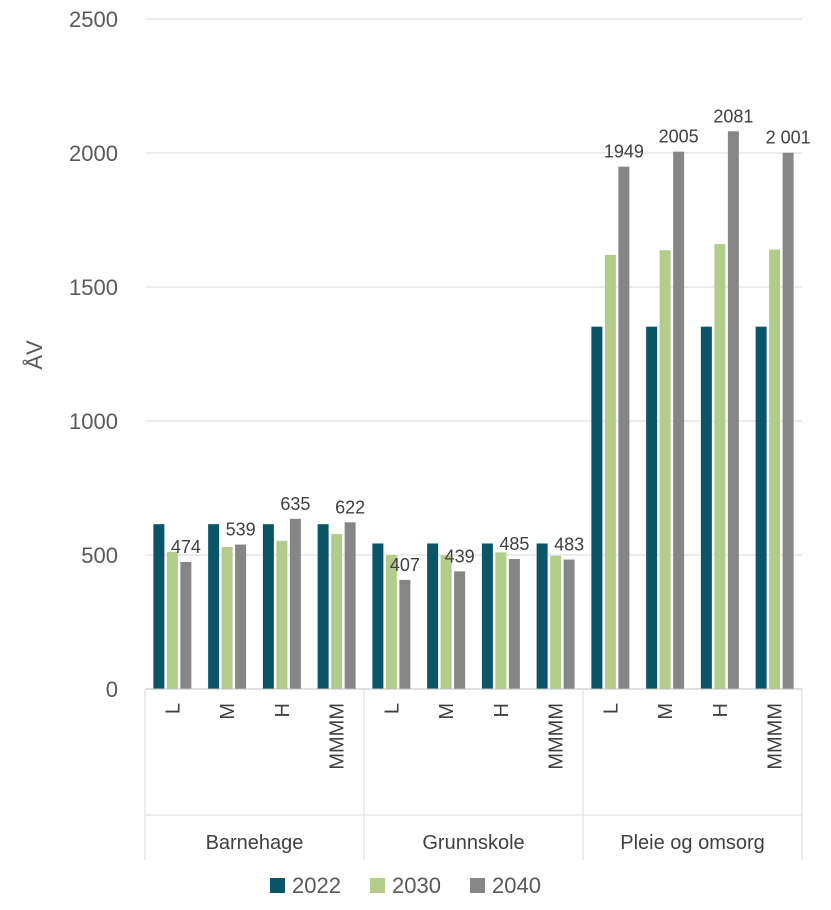  Describe the element at coordinates (255, 843) in the screenshot. I see `x-group-label: Barnehage` at that location.